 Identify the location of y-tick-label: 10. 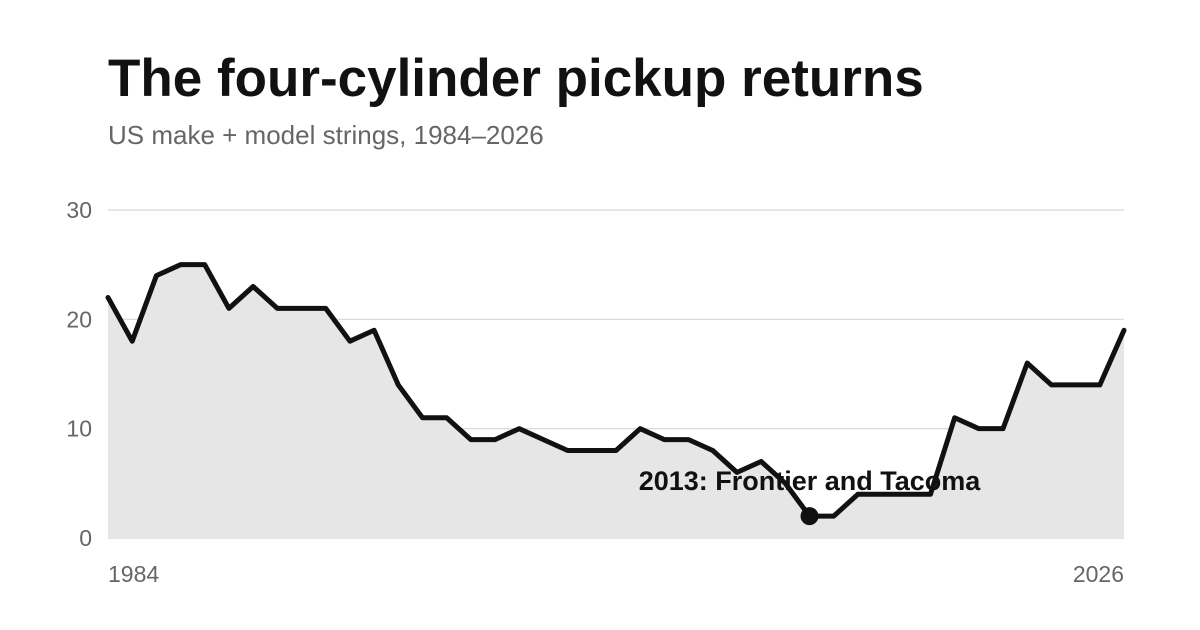
(79, 429).